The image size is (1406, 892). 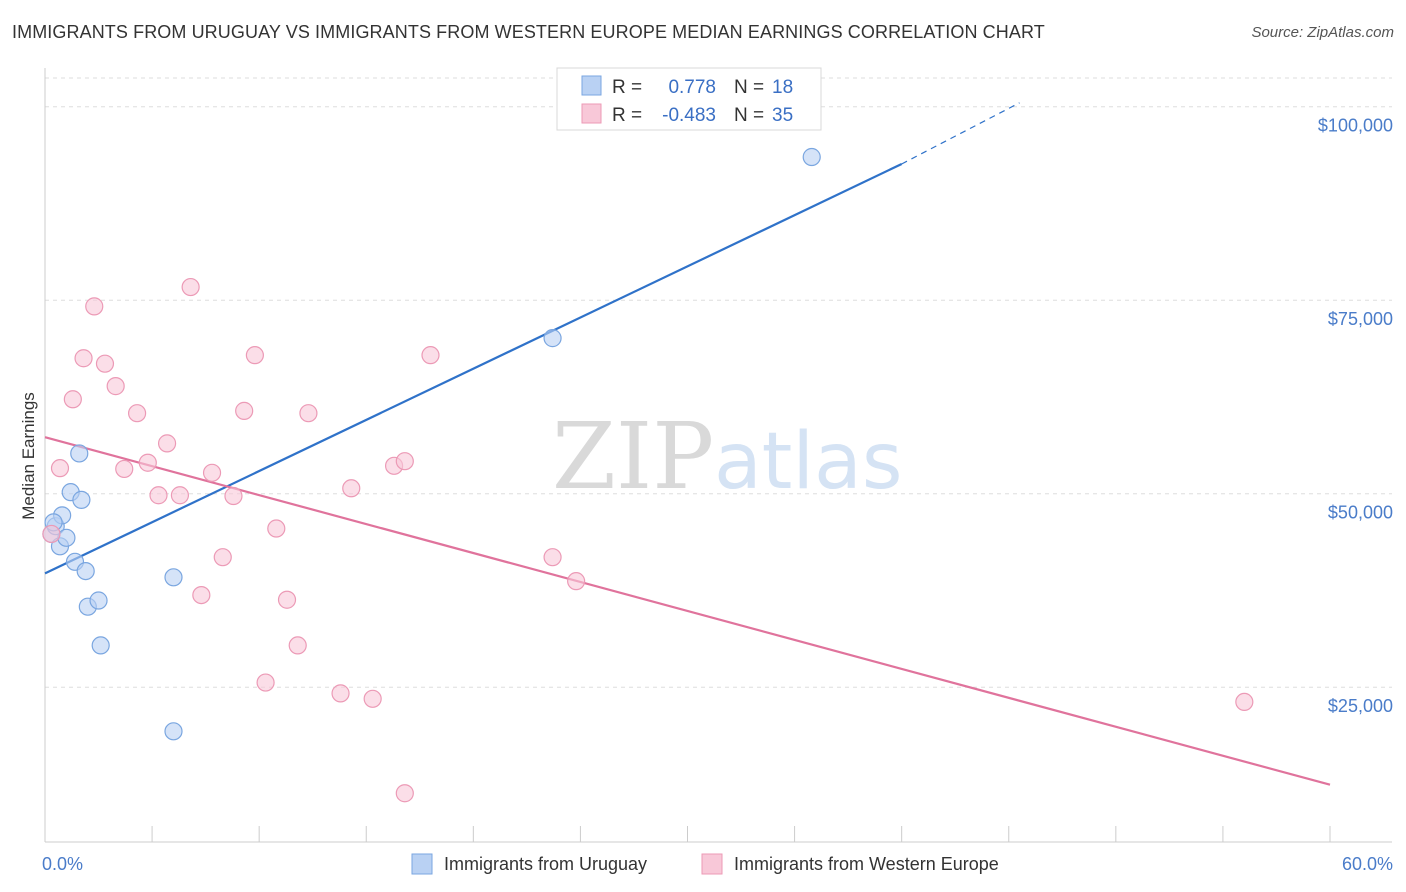 What do you see at coordinates (782, 87) in the screenshot?
I see `stats-n-value-1: 18` at bounding box center [782, 87].